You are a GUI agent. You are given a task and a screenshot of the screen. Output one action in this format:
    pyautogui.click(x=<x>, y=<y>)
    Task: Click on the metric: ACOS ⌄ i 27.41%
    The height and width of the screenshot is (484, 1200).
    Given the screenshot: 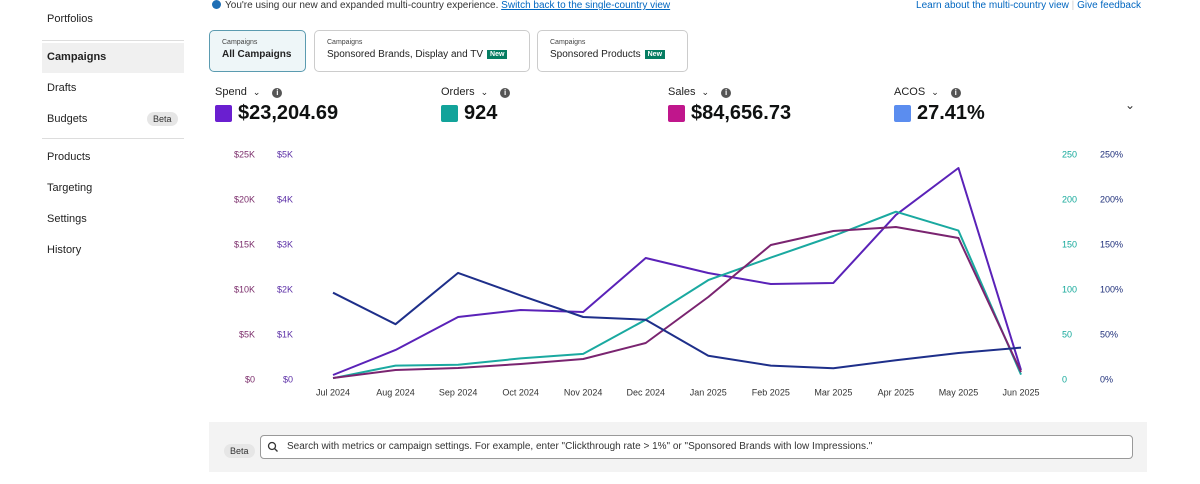 What is the action you would take?
    pyautogui.click(x=939, y=105)
    